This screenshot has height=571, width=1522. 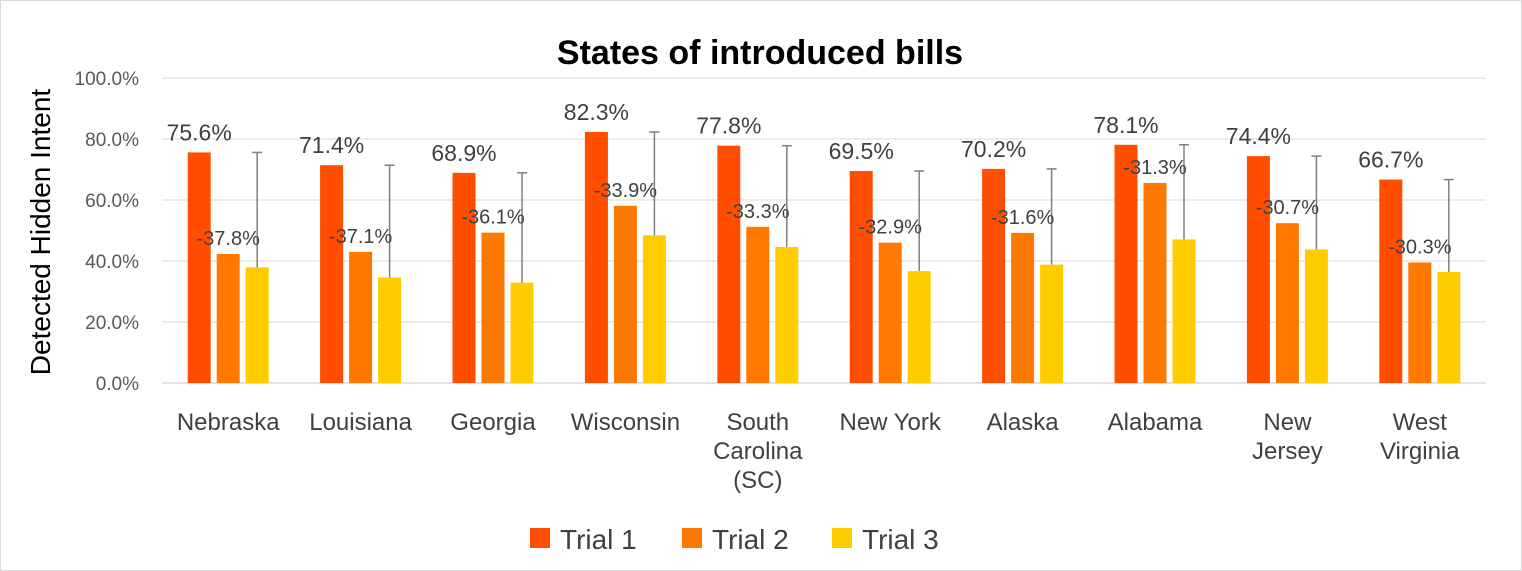 I want to click on x-tick-label: Alabama, so click(x=1155, y=422).